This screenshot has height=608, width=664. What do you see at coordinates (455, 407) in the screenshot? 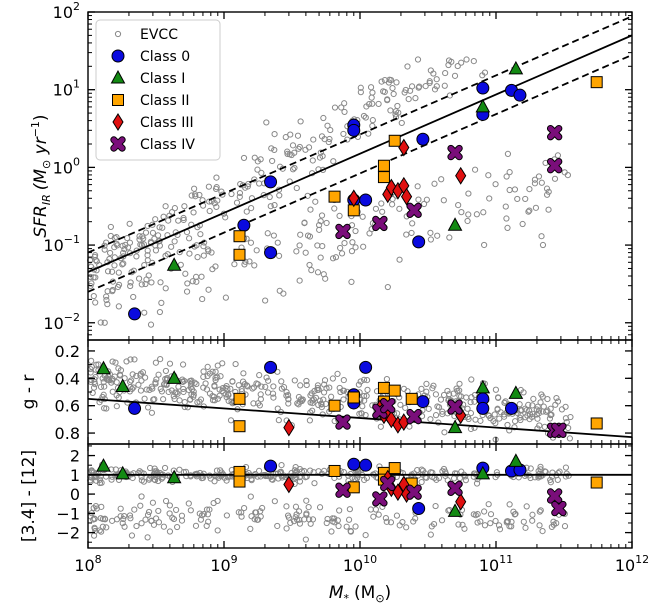
I see `class-iv-point` at bounding box center [455, 407].